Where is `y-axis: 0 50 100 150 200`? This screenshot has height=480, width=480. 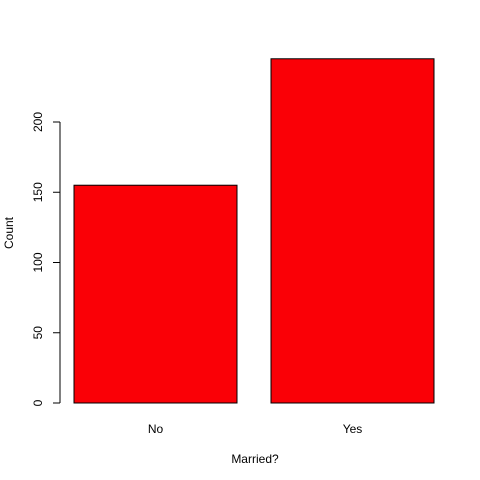 y-axis: 0 50 100 150 200 is located at coordinates (46, 259).